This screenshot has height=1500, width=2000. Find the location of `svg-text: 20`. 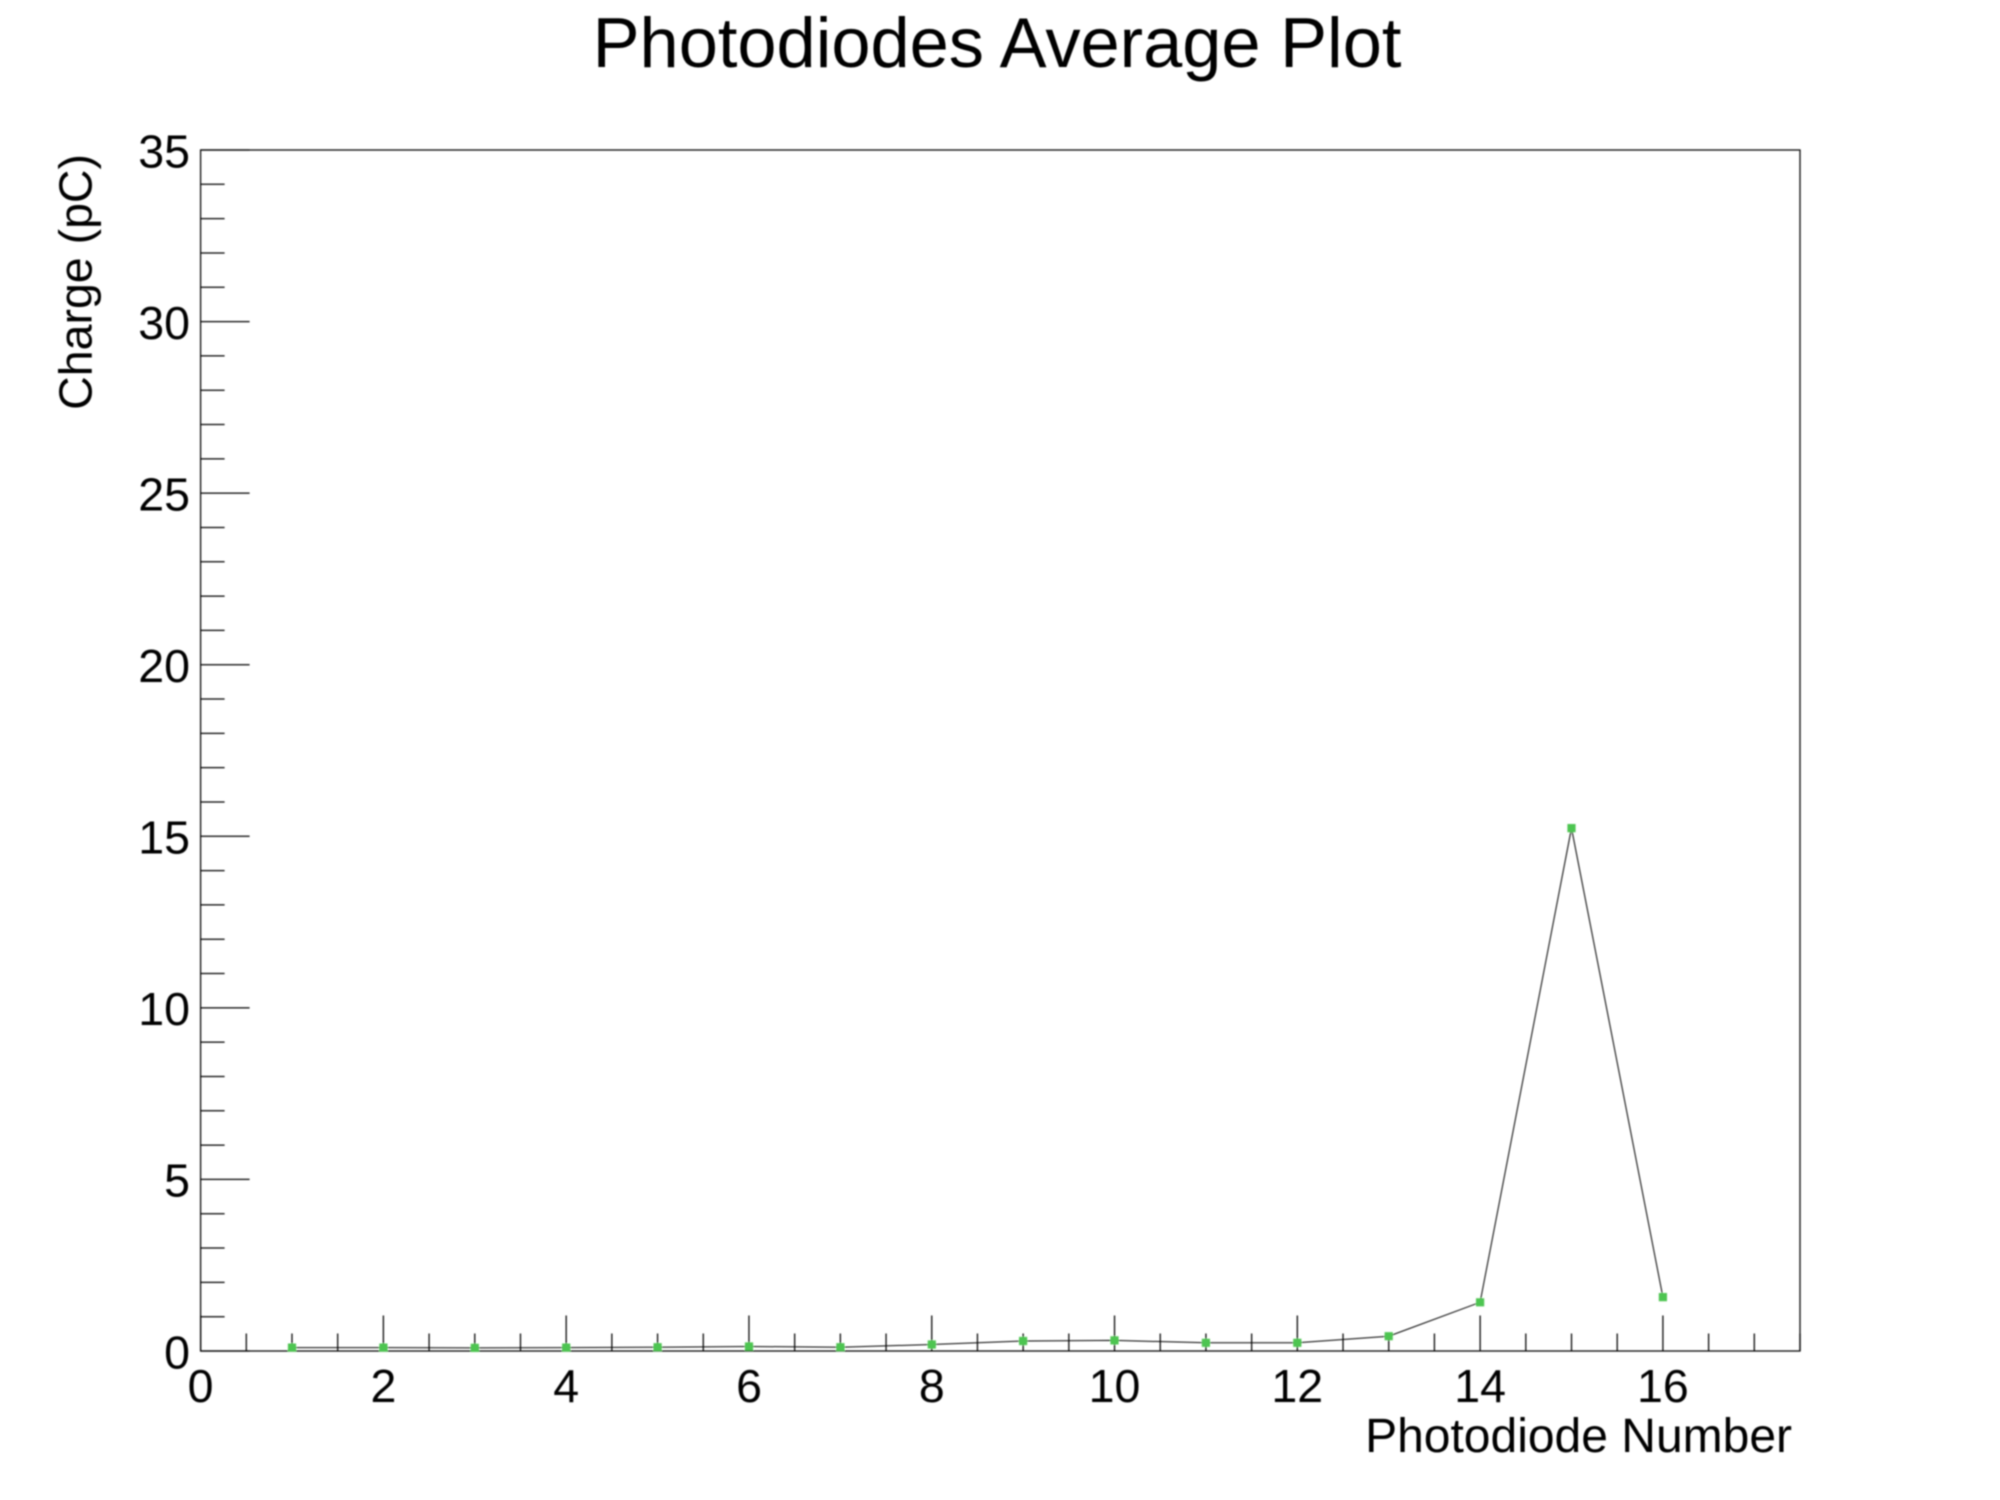

svg-text: 20 is located at coordinates (164, 666).